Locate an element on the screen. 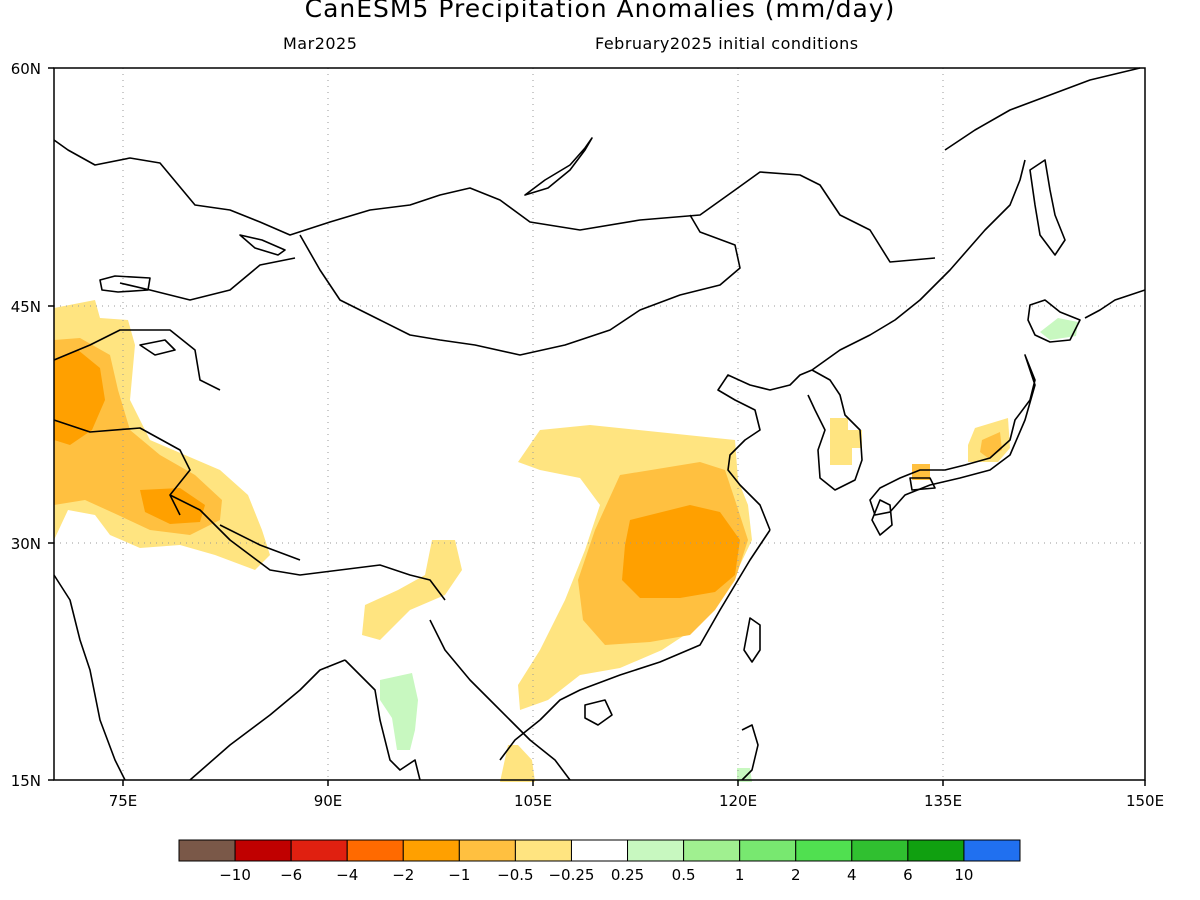  colorbar-label: −6 is located at coordinates (291, 875).